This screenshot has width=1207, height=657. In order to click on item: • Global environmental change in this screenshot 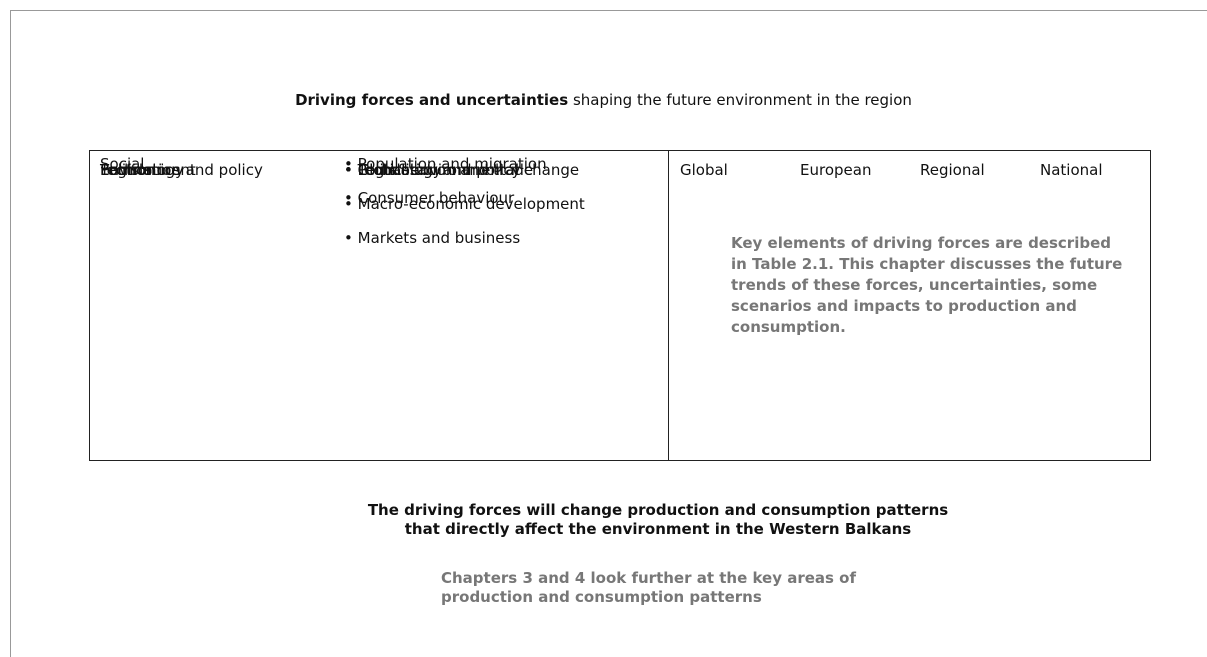, I will do `click(462, 170)`.